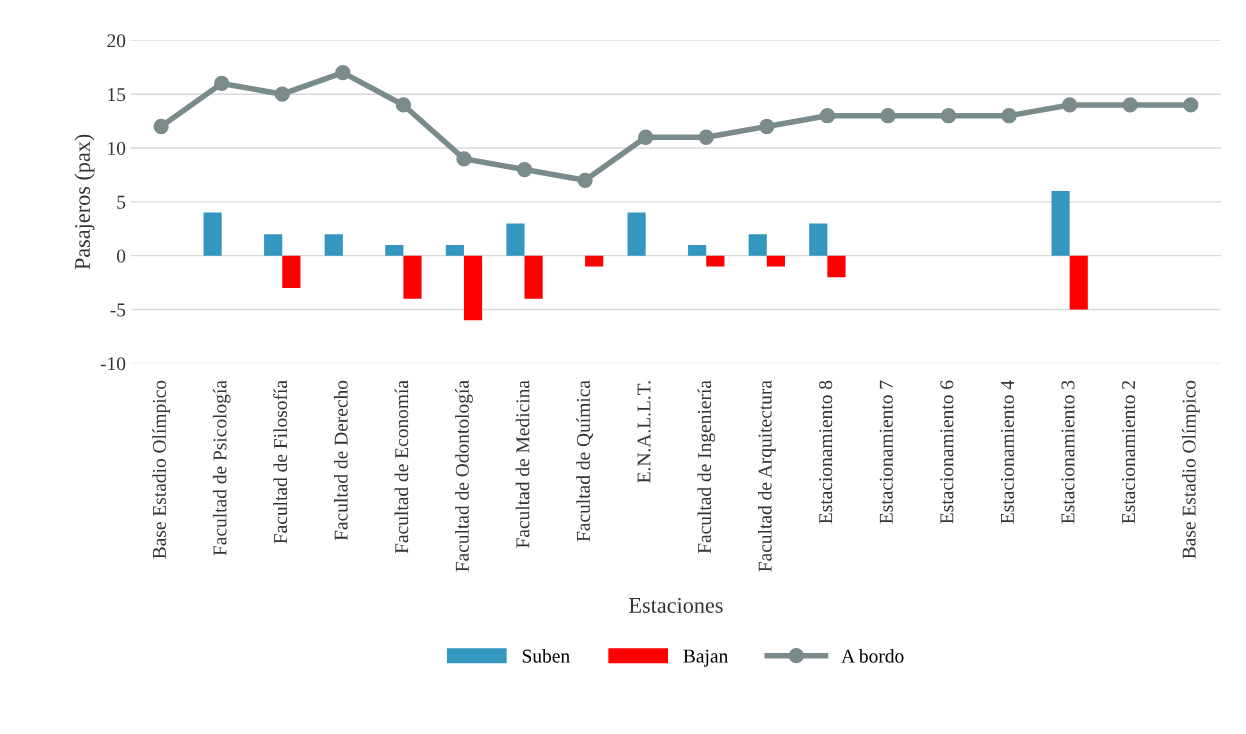 The width and height of the screenshot is (1246, 734). What do you see at coordinates (401, 467) in the screenshot?
I see `x-tick-label: Facultad de Economía` at bounding box center [401, 467].